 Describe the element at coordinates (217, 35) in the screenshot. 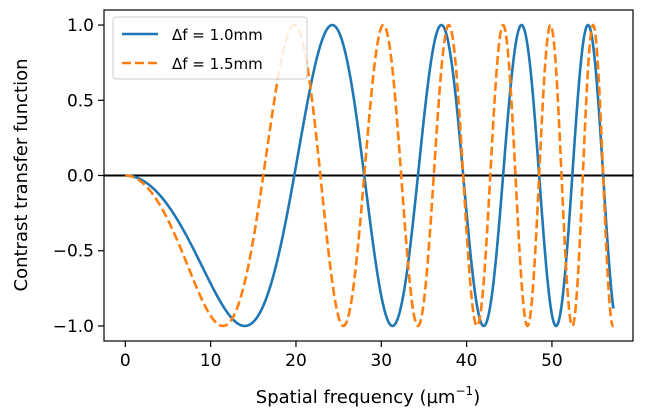

I see `legend-label-series-1: Δf = 1.0mm` at that location.